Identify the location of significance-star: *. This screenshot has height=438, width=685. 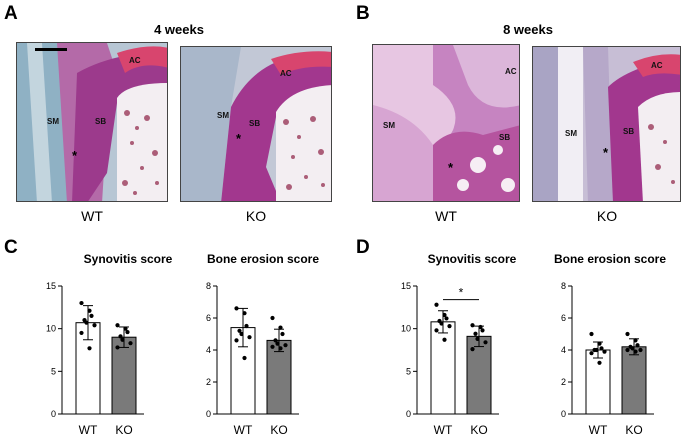
(461, 293).